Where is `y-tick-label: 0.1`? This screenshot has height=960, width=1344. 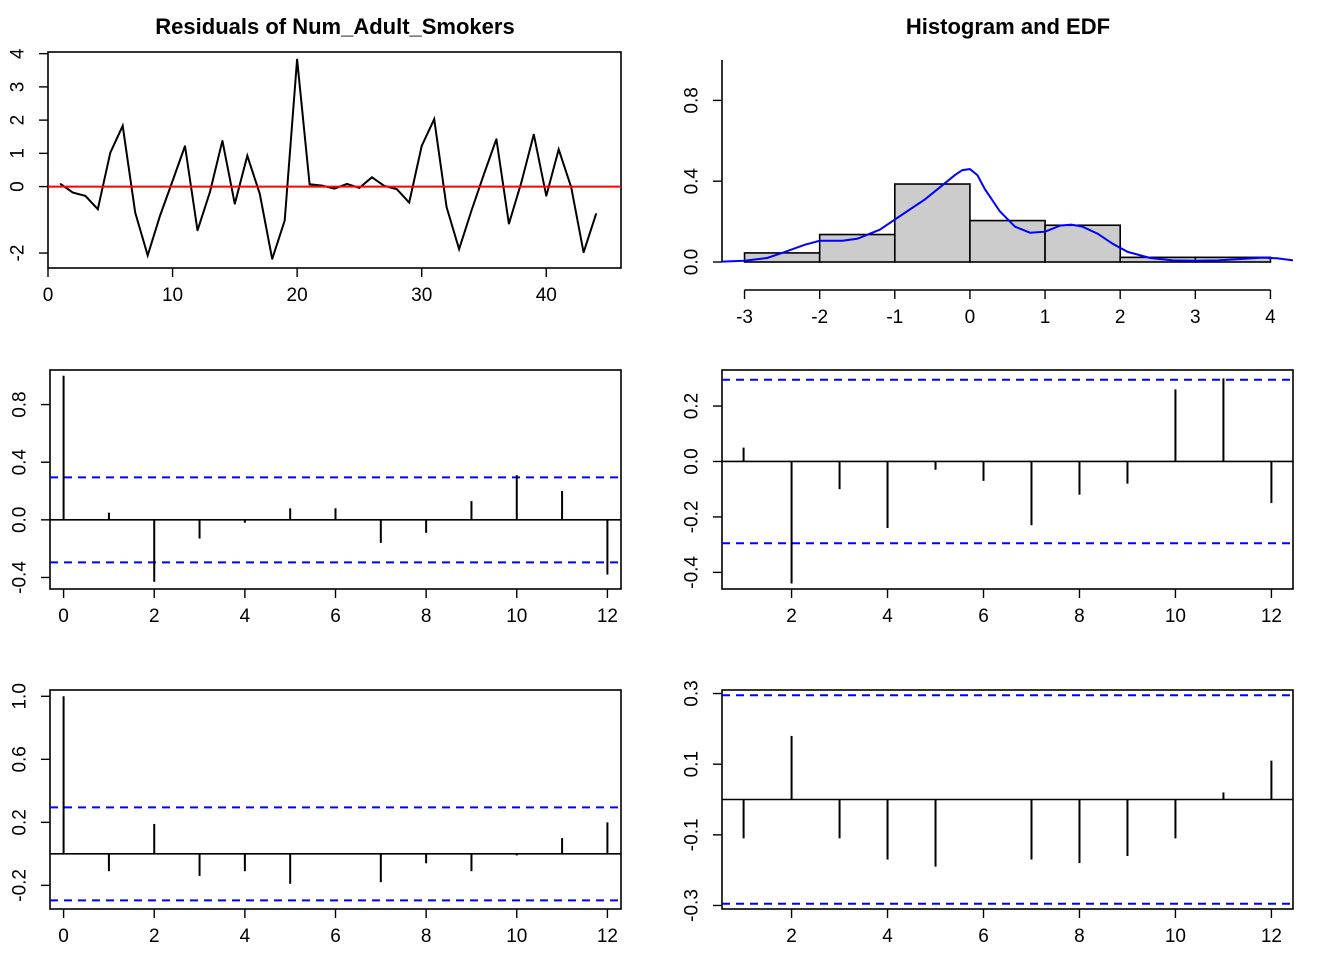
y-tick-label: 0.1 is located at coordinates (692, 764).